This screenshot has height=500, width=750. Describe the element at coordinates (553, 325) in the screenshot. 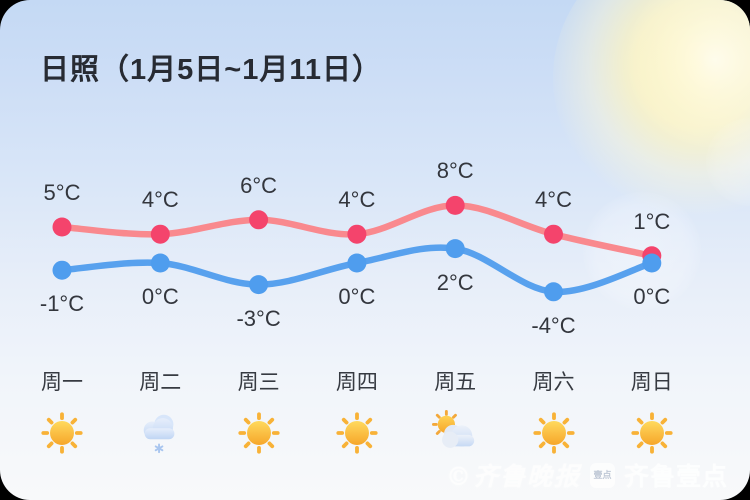

I see `low-temp-label: -4°C` at that location.